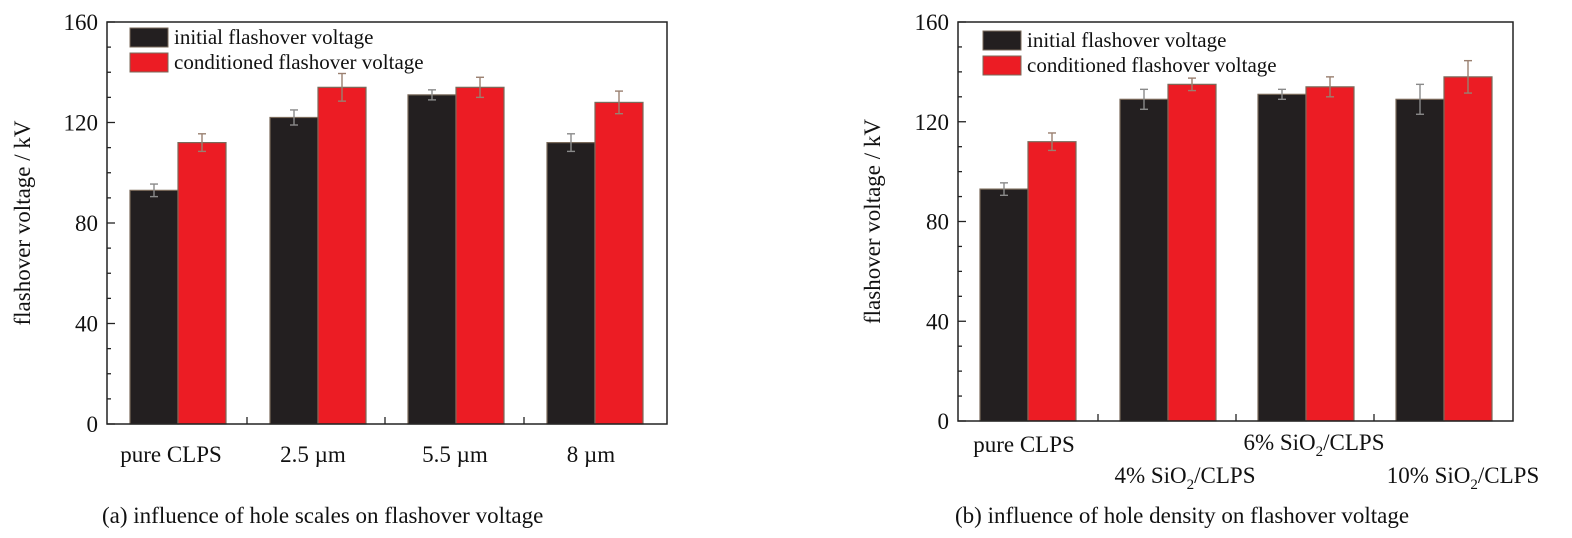 Image resolution: width=1572 pixels, height=538 pixels. What do you see at coordinates (455, 454) in the screenshot?
I see `x-category-label: 5.5 µm` at bounding box center [455, 454].